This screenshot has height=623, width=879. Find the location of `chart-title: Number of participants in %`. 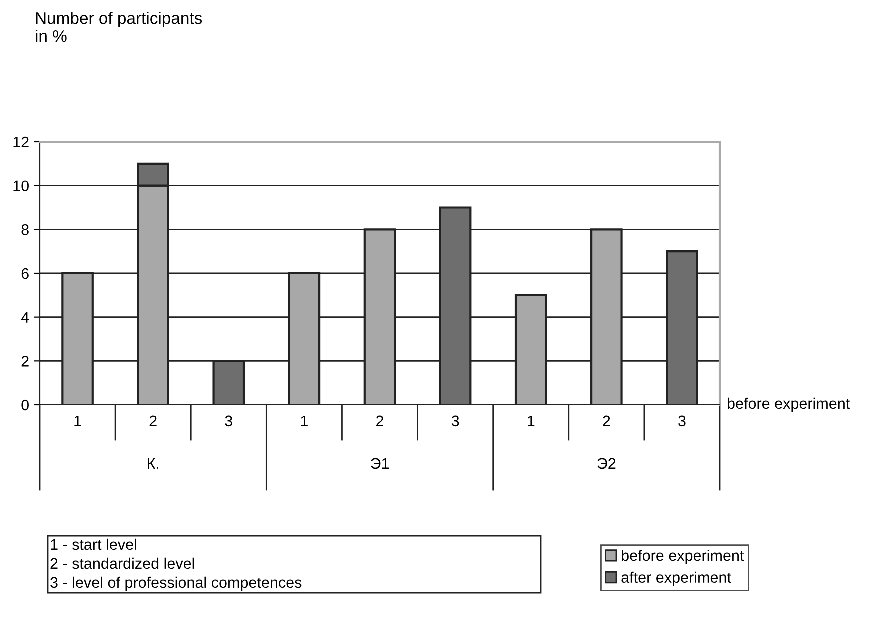

chart-title: Number of participants in % is located at coordinates (119, 27).